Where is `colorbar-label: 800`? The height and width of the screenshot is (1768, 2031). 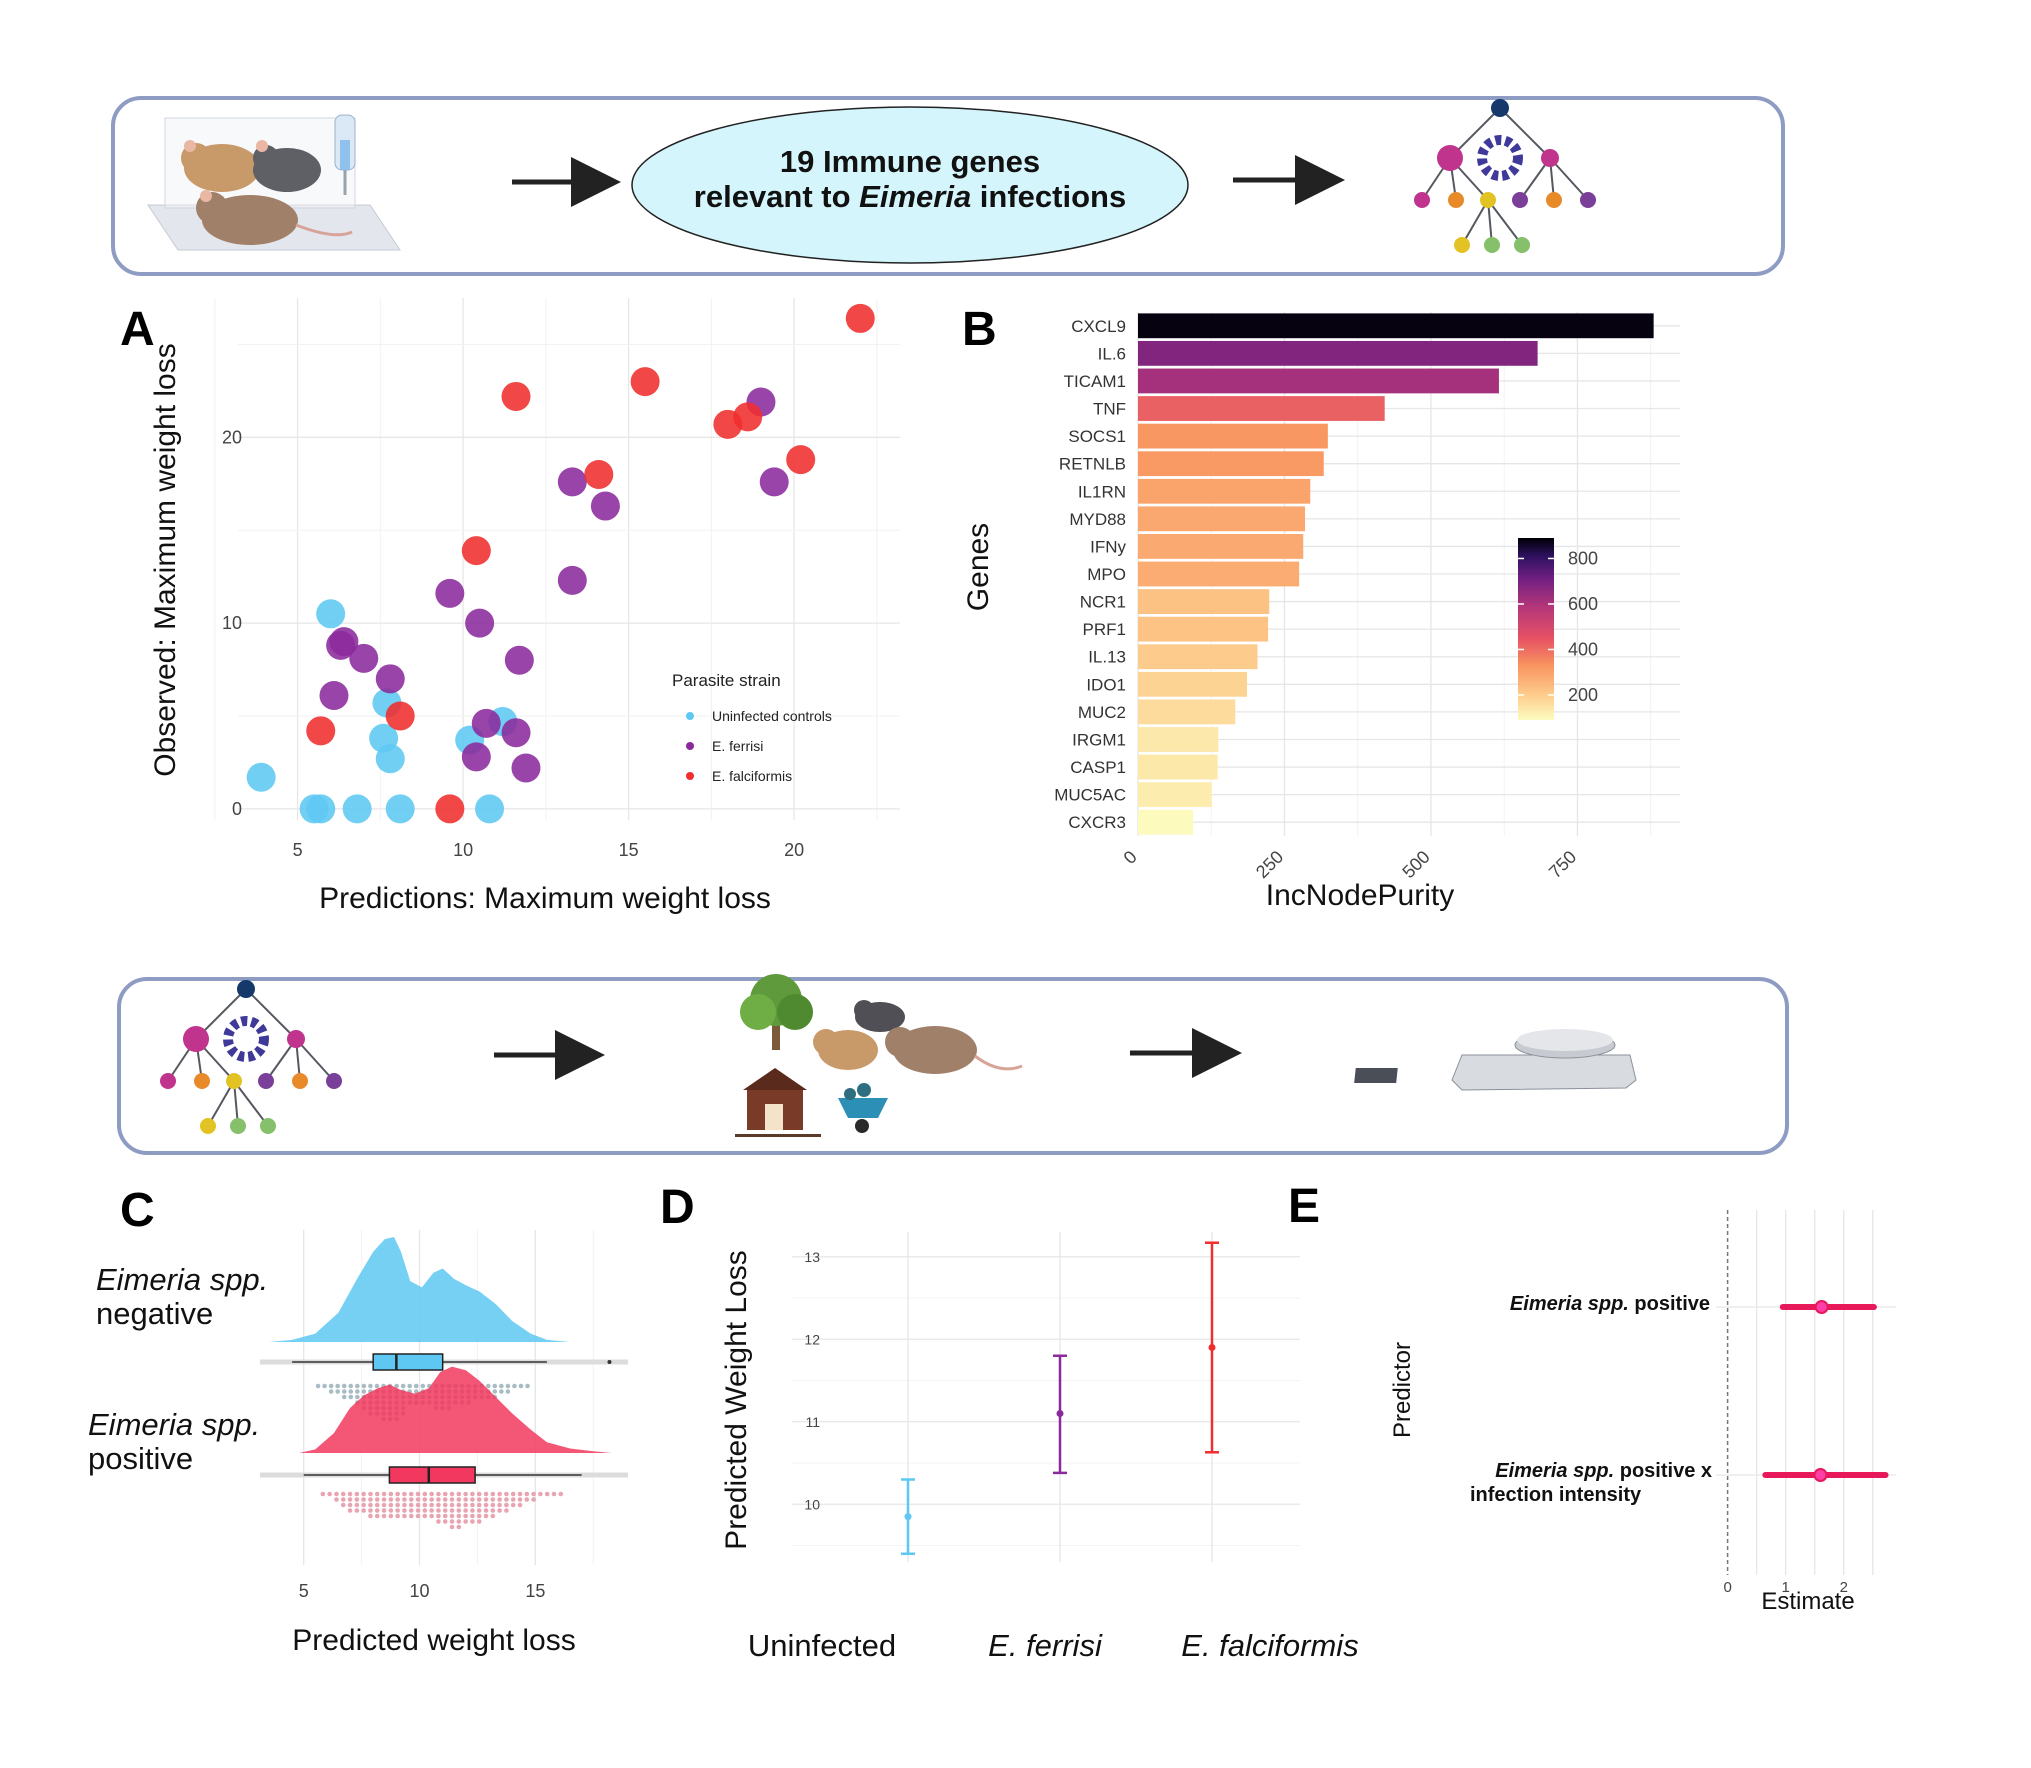 colorbar-label: 800 is located at coordinates (1583, 558).